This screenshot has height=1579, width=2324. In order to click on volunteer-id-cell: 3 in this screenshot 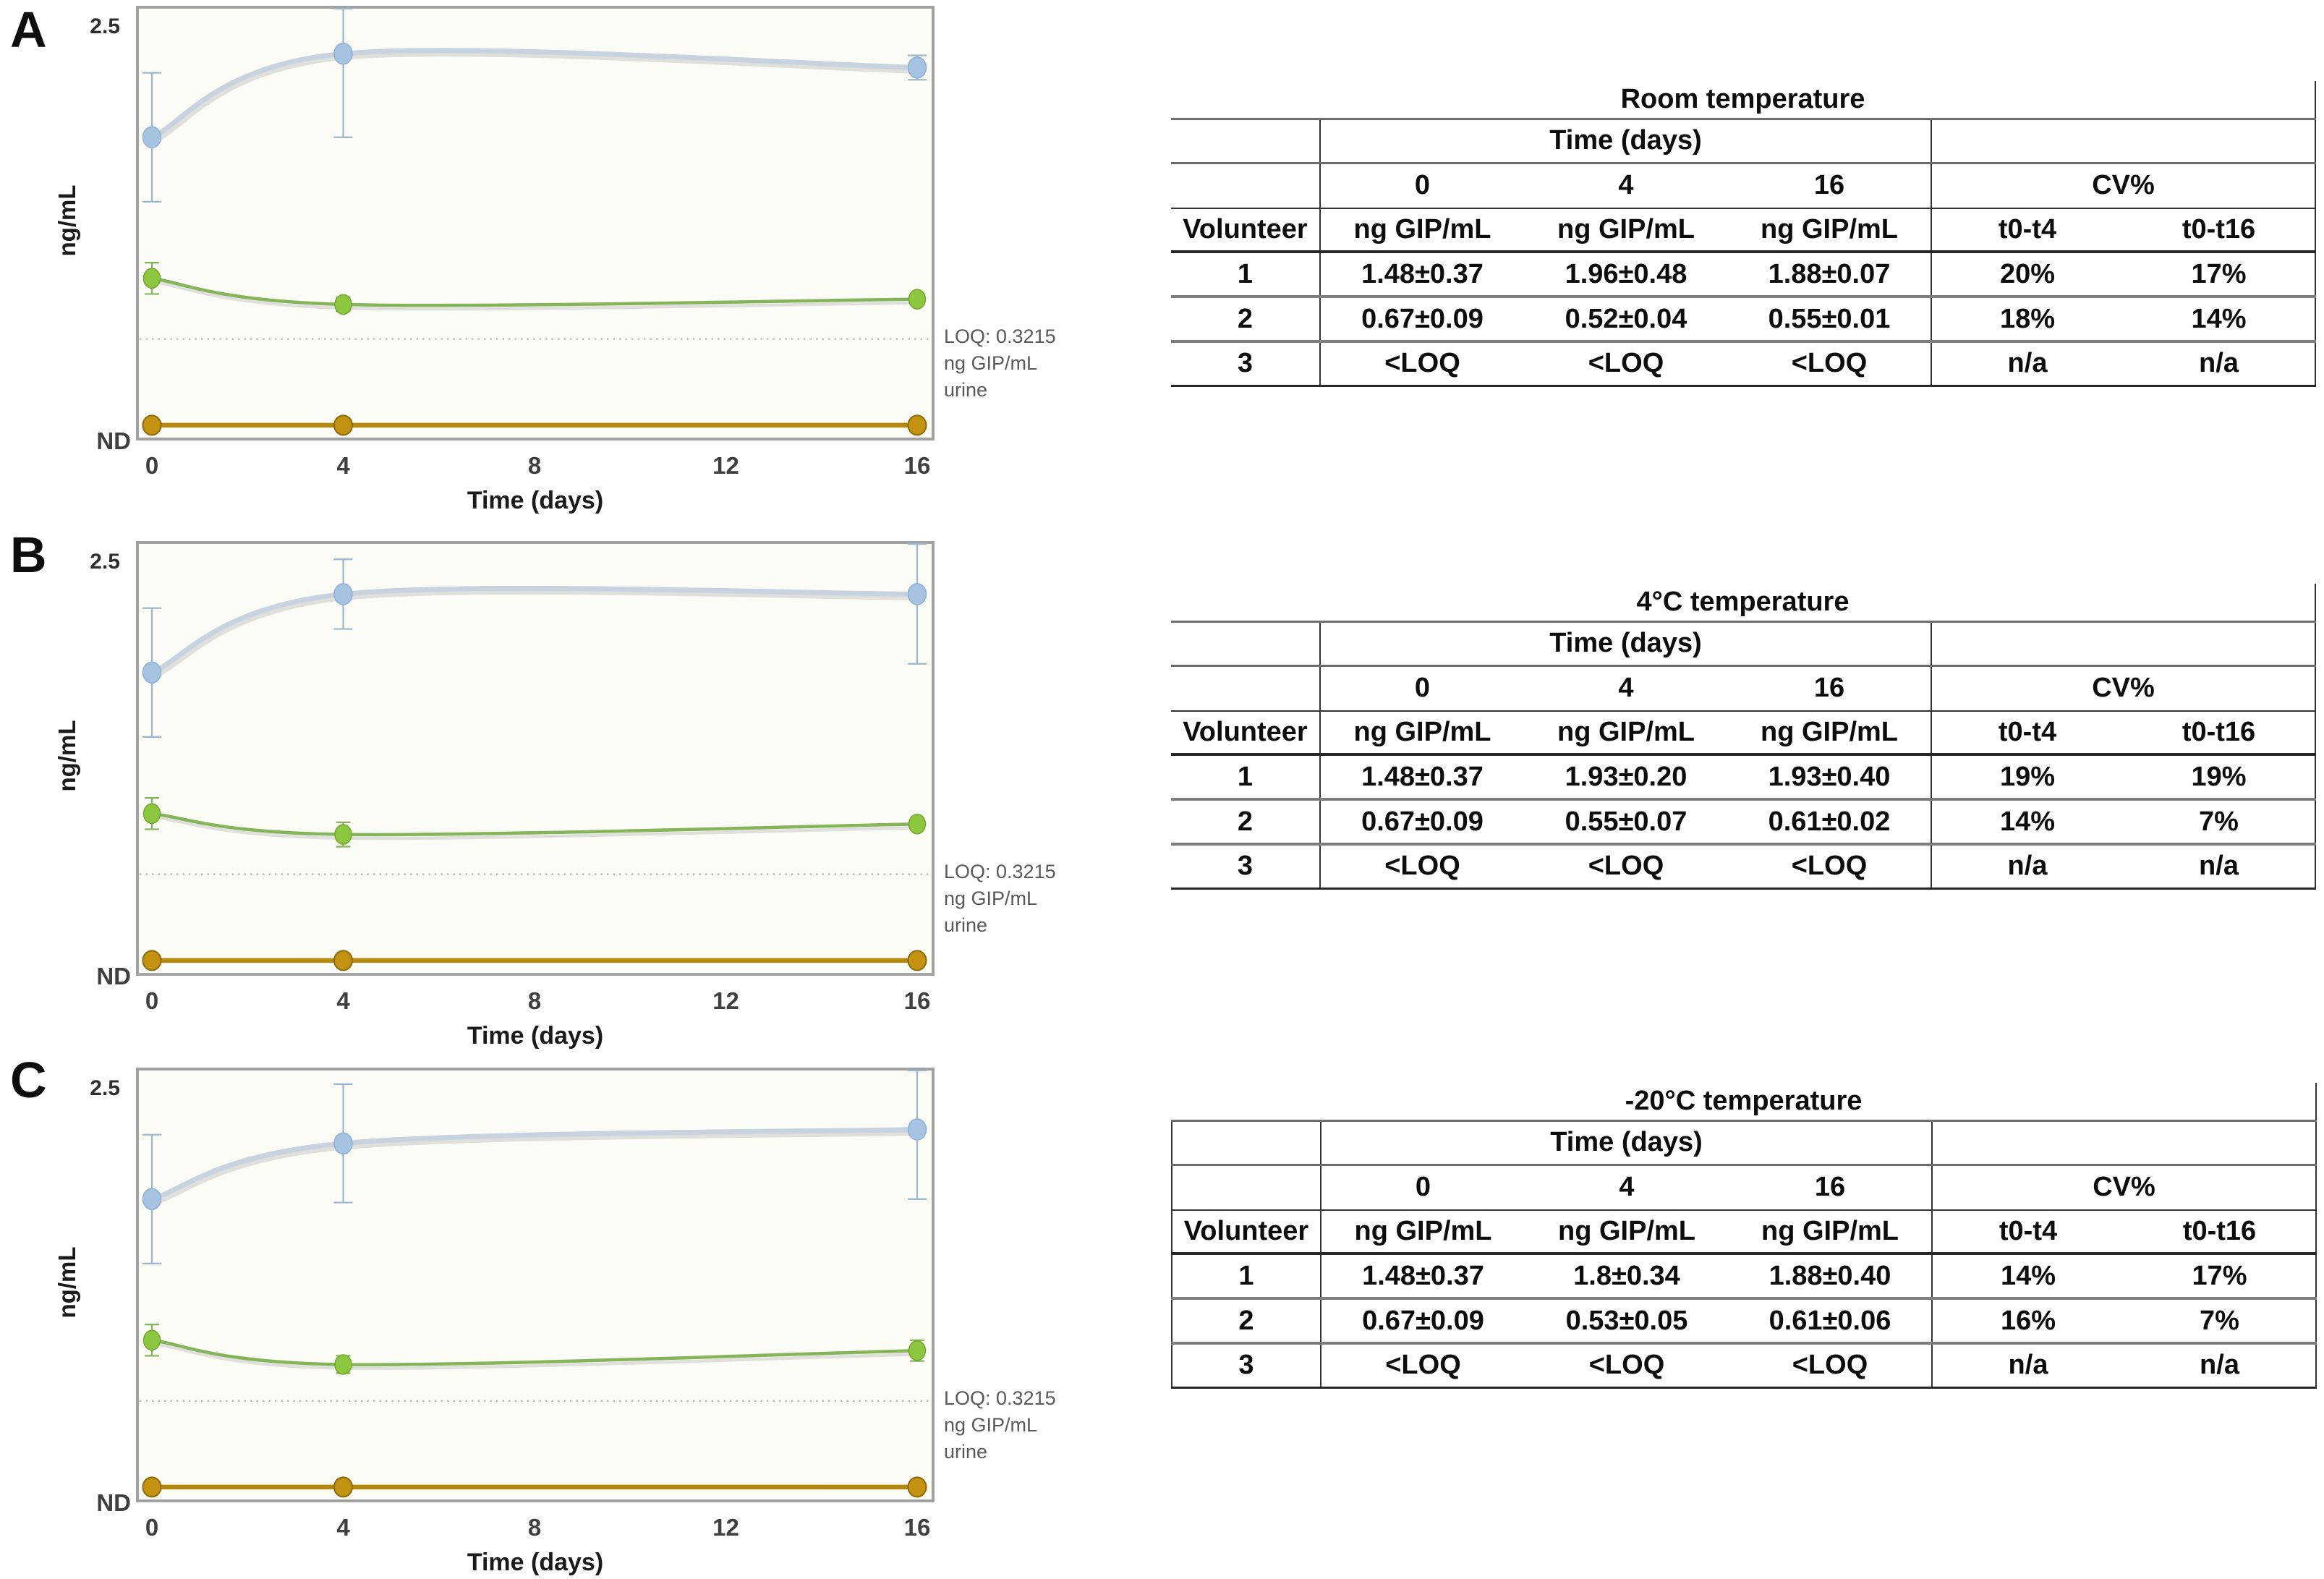, I will do `click(1245, 364)`.